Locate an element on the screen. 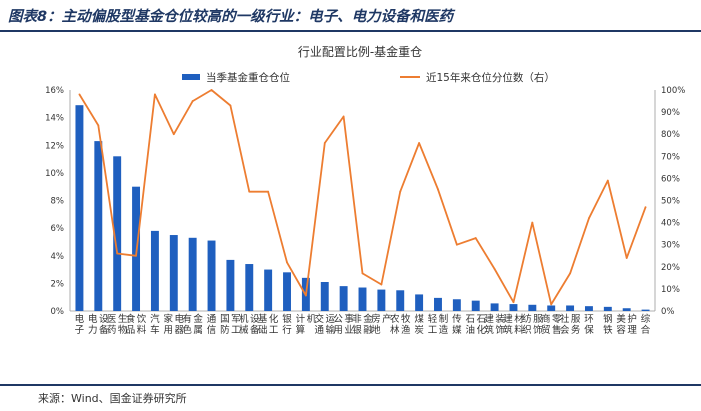  category-label: 公用事业 is located at coordinates (343, 324).